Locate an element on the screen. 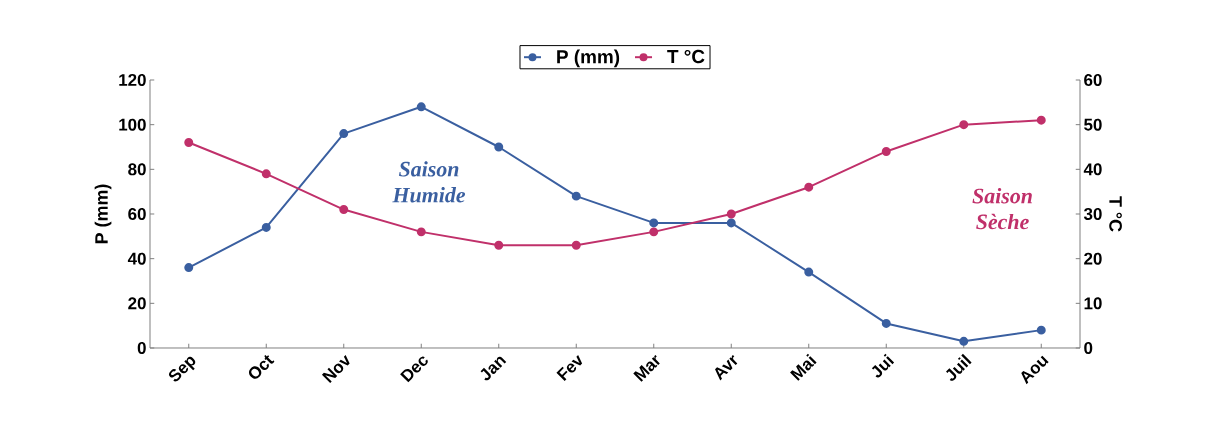 This screenshot has width=1217, height=432. annotation: Saison Humide is located at coordinates (429, 182).